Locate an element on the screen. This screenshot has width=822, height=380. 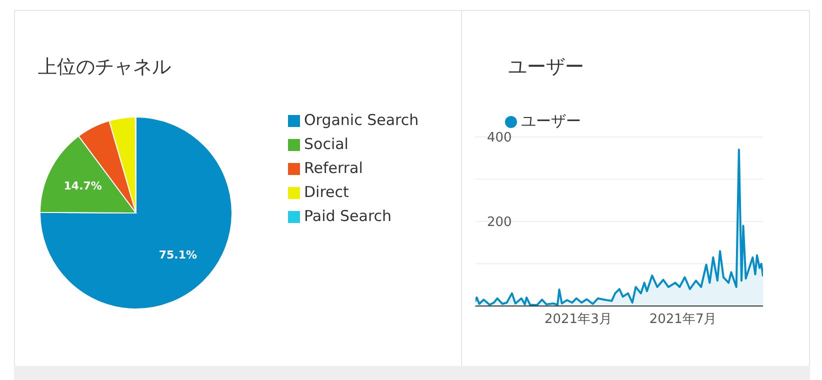
legend-label: Direct is located at coordinates (326, 192).